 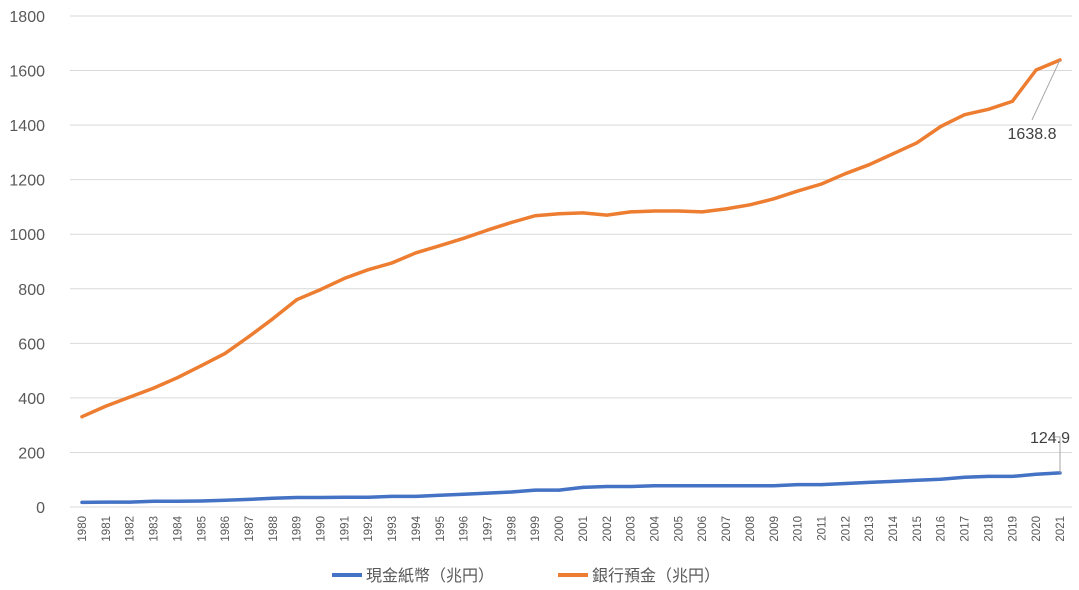 What do you see at coordinates (83, 529) in the screenshot?
I see `x-tick-label: 1980` at bounding box center [83, 529].